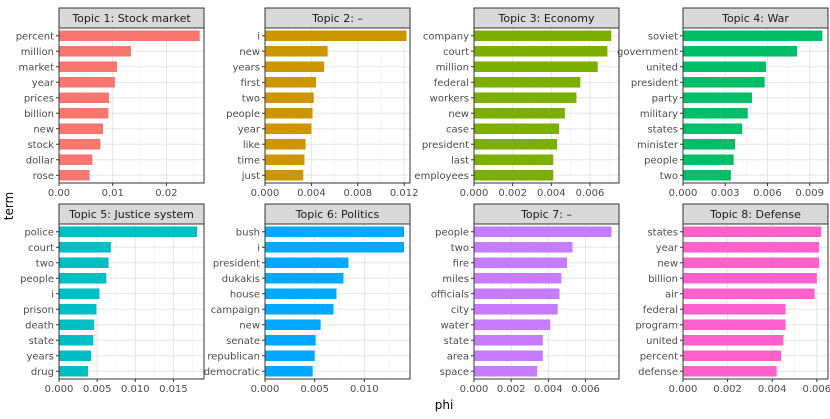  Describe the element at coordinates (42, 372) in the screenshot. I see `category-label: drug` at that location.